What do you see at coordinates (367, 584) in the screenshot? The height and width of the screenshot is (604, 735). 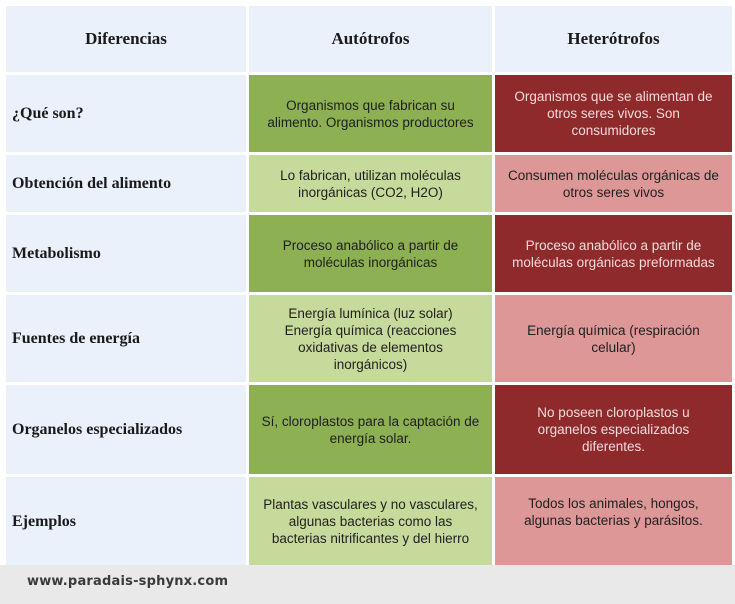 I see `footer-bar: www.paradais-sphynx.com` at bounding box center [367, 584].